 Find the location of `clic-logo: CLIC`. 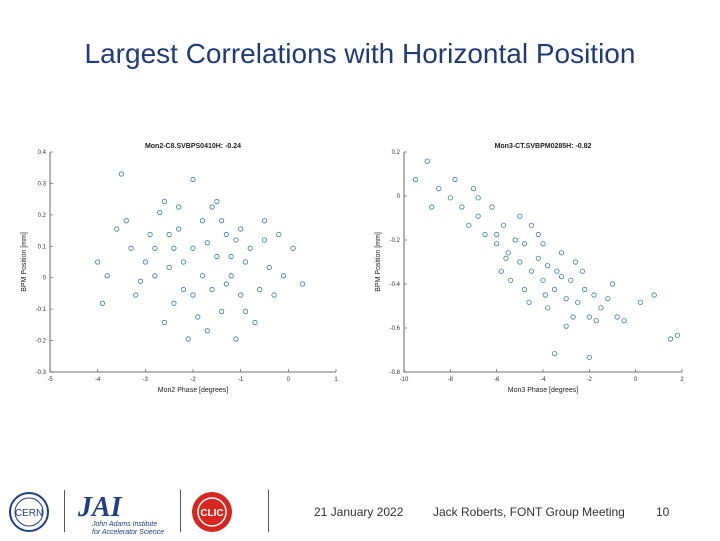

clic-logo: CLIC is located at coordinates (212, 512).